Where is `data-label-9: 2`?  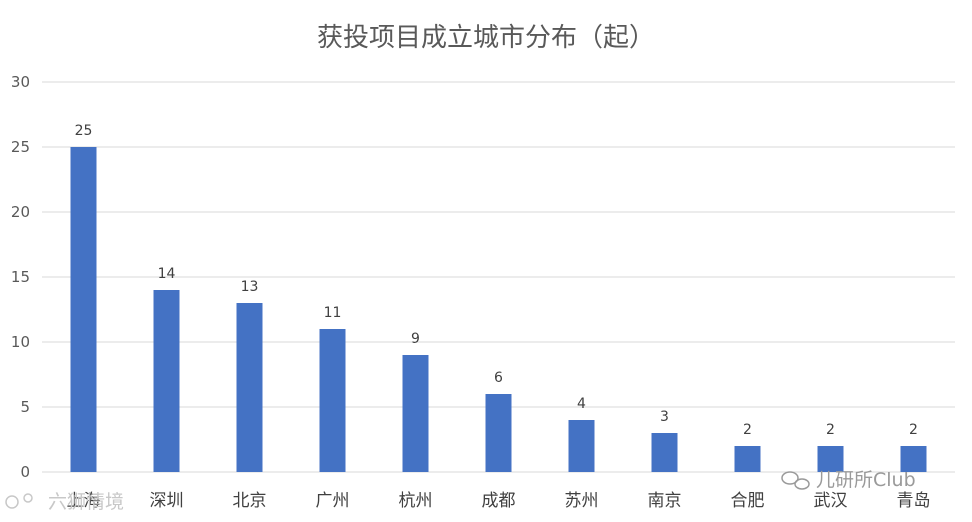
data-label-9: 2 is located at coordinates (830, 430).